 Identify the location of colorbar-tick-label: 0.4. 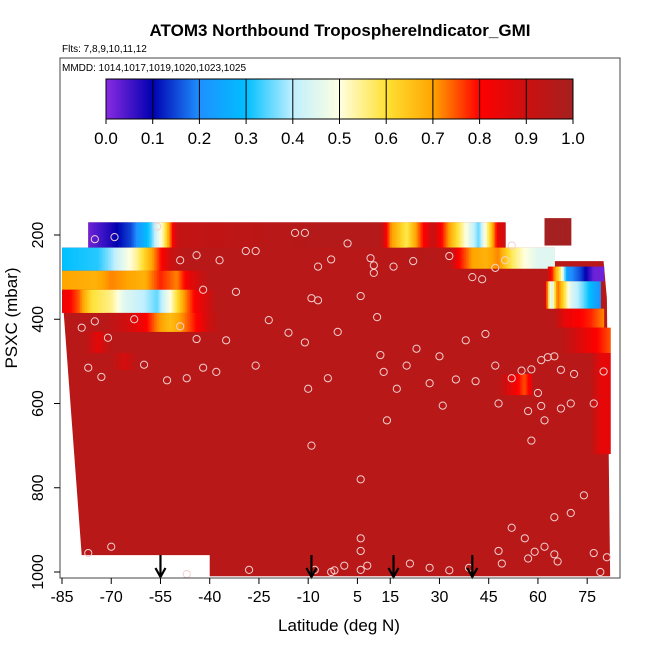
(293, 138).